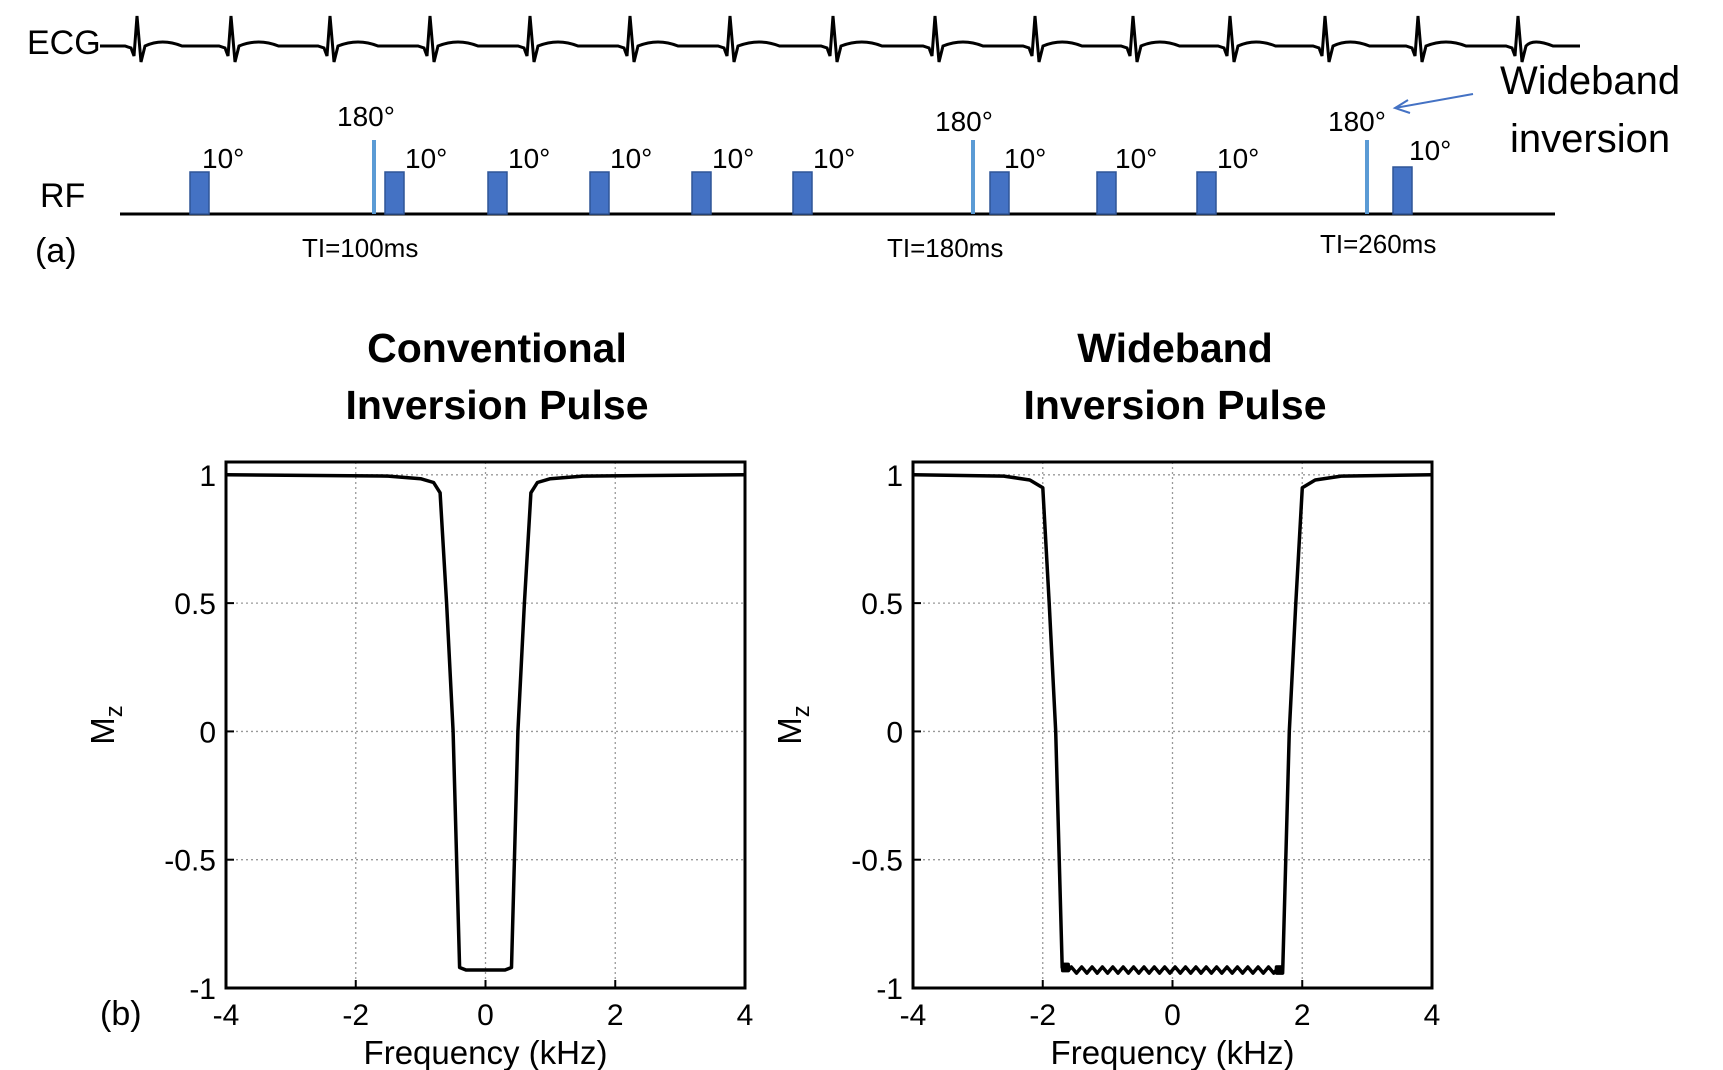  What do you see at coordinates (497, 348) in the screenshot?
I see `chart-title-line: Conventional` at bounding box center [497, 348].